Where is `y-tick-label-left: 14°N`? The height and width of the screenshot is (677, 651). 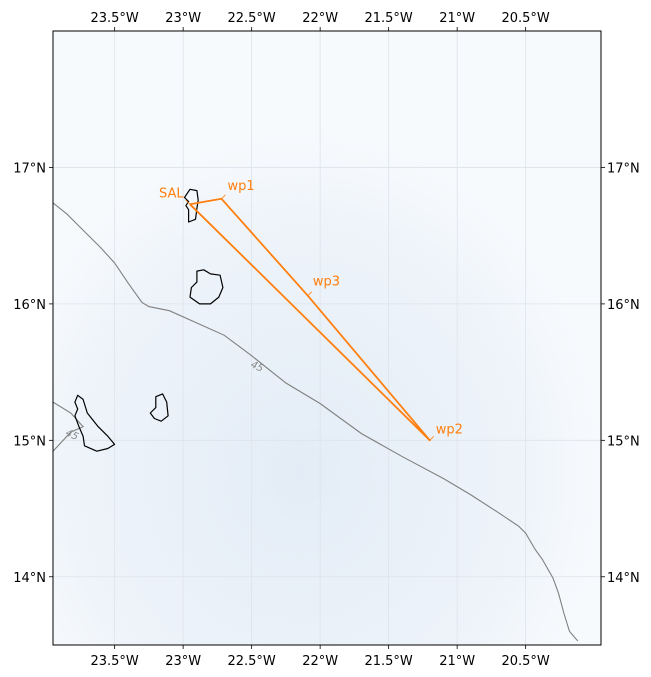 y-tick-label-left: 14°N is located at coordinates (29, 578).